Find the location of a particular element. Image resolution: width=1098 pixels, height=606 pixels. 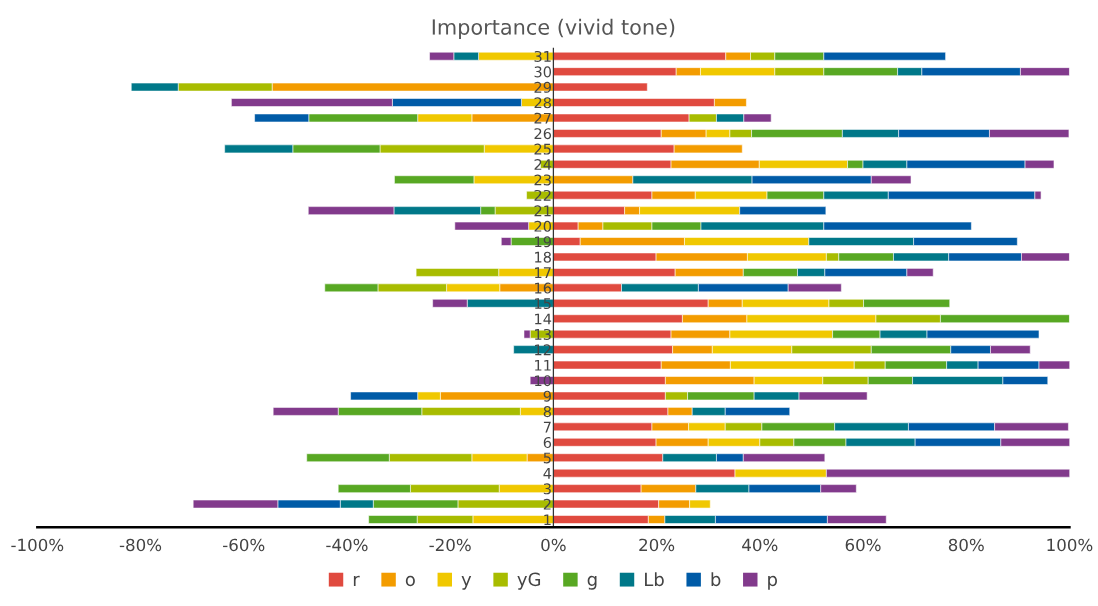

y-tick-label: 9 is located at coordinates (547, 396).